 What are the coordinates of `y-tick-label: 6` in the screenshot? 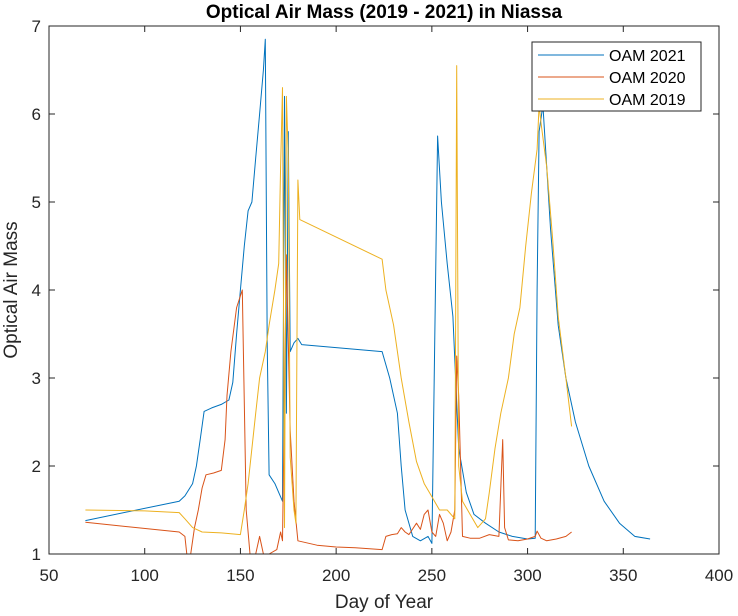 It's located at (36, 114).